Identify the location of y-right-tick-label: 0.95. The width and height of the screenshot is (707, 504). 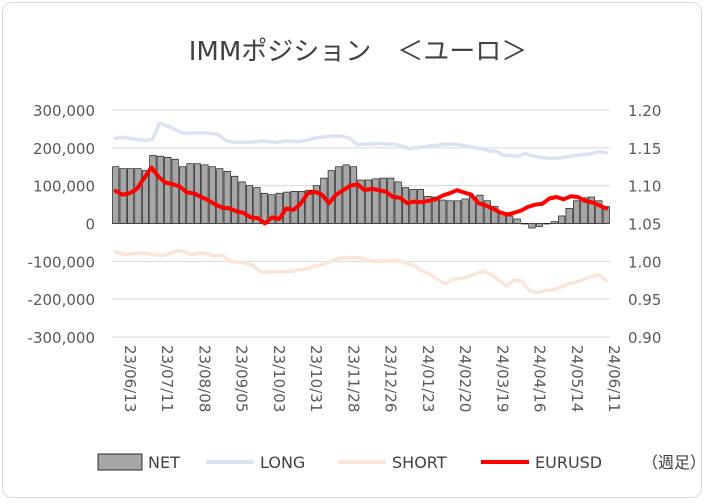
(644, 300).